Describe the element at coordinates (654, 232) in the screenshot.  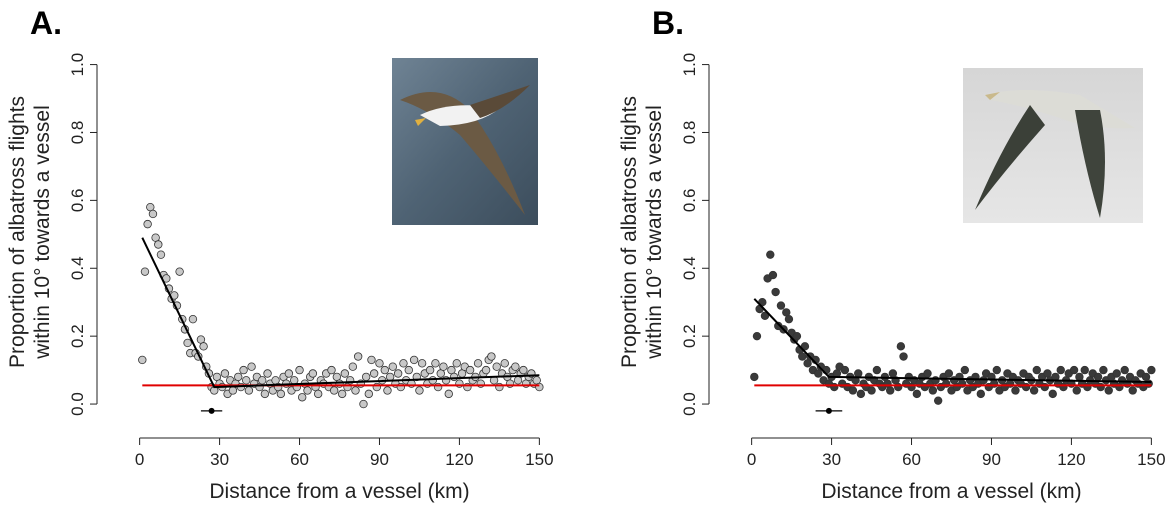
I see `y-axis-label: within 10° towards a vessel` at that location.